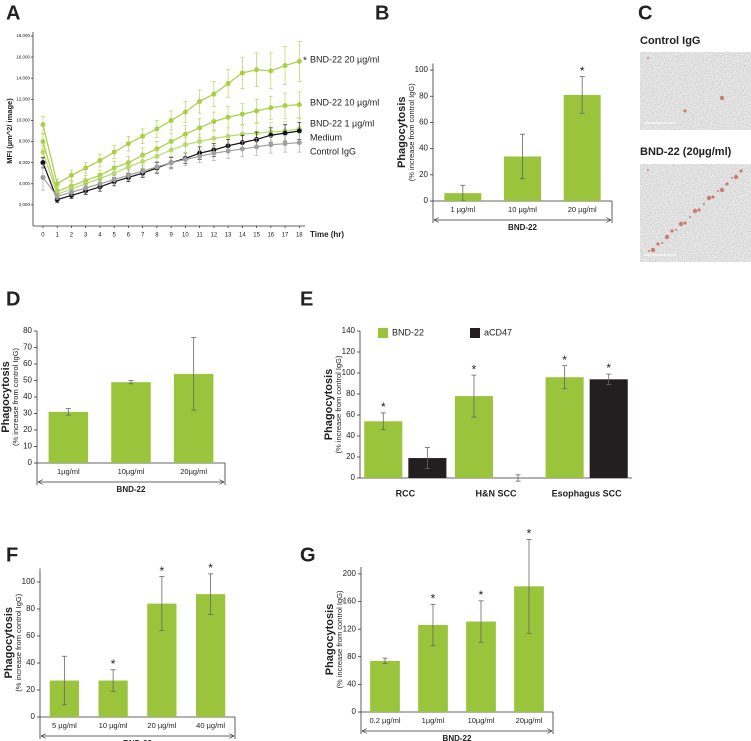 Image resolution: width=751 pixels, height=741 pixels. I want to click on y-tick-label: 10,000, so click(23, 120).